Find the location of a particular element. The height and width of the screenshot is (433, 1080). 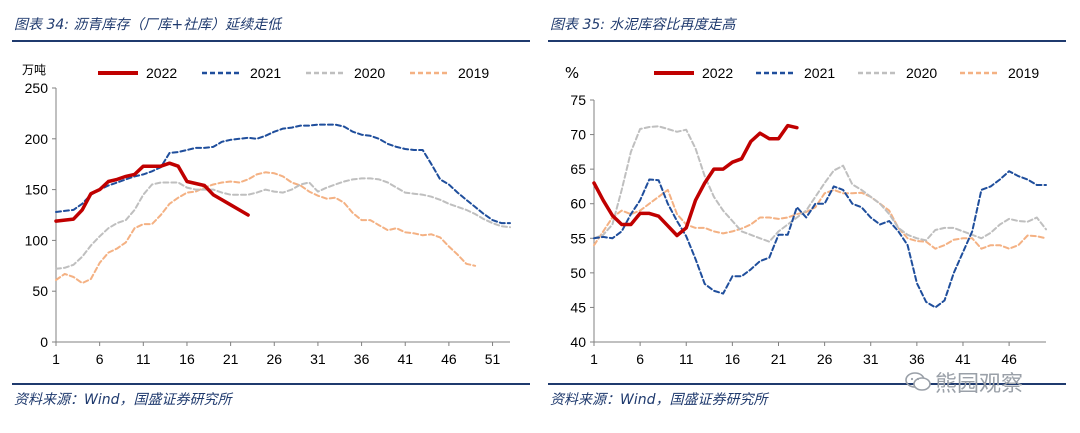

watermark-text: 熊园观察 is located at coordinates (979, 384).